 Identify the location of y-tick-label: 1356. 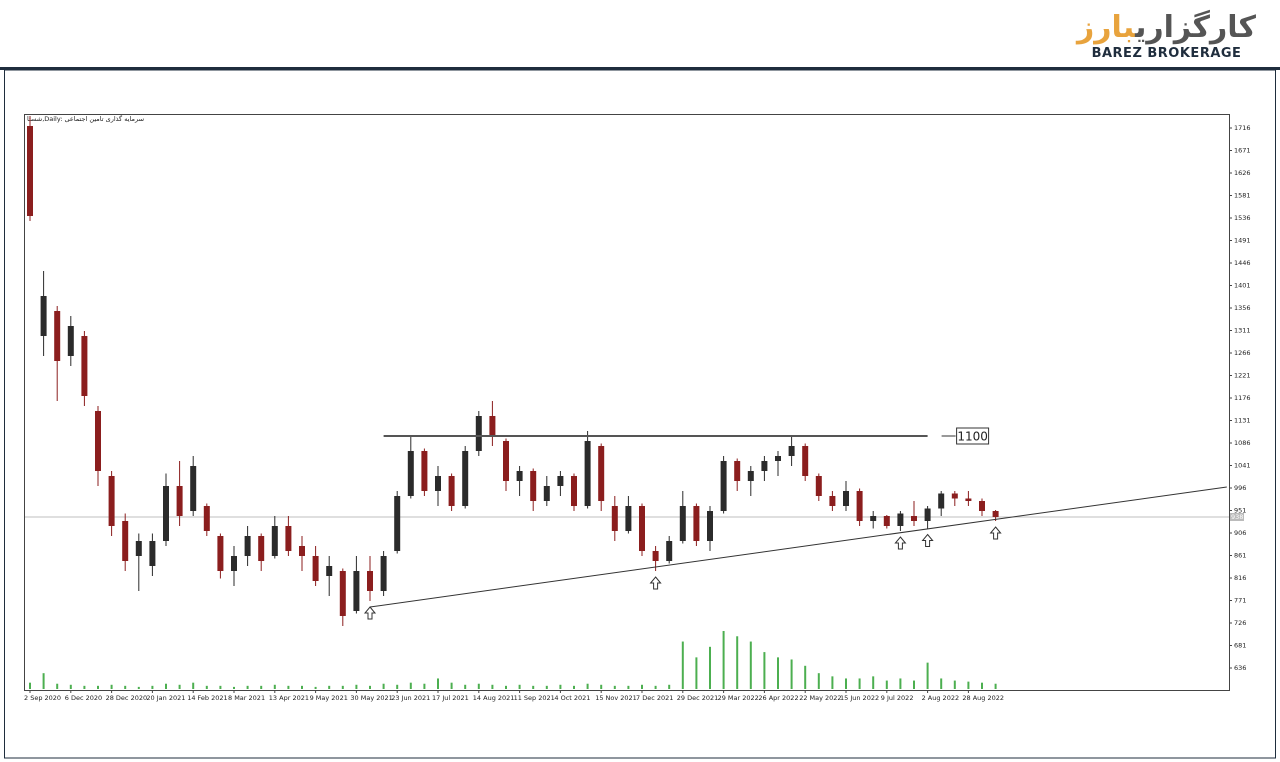
(1242, 308).